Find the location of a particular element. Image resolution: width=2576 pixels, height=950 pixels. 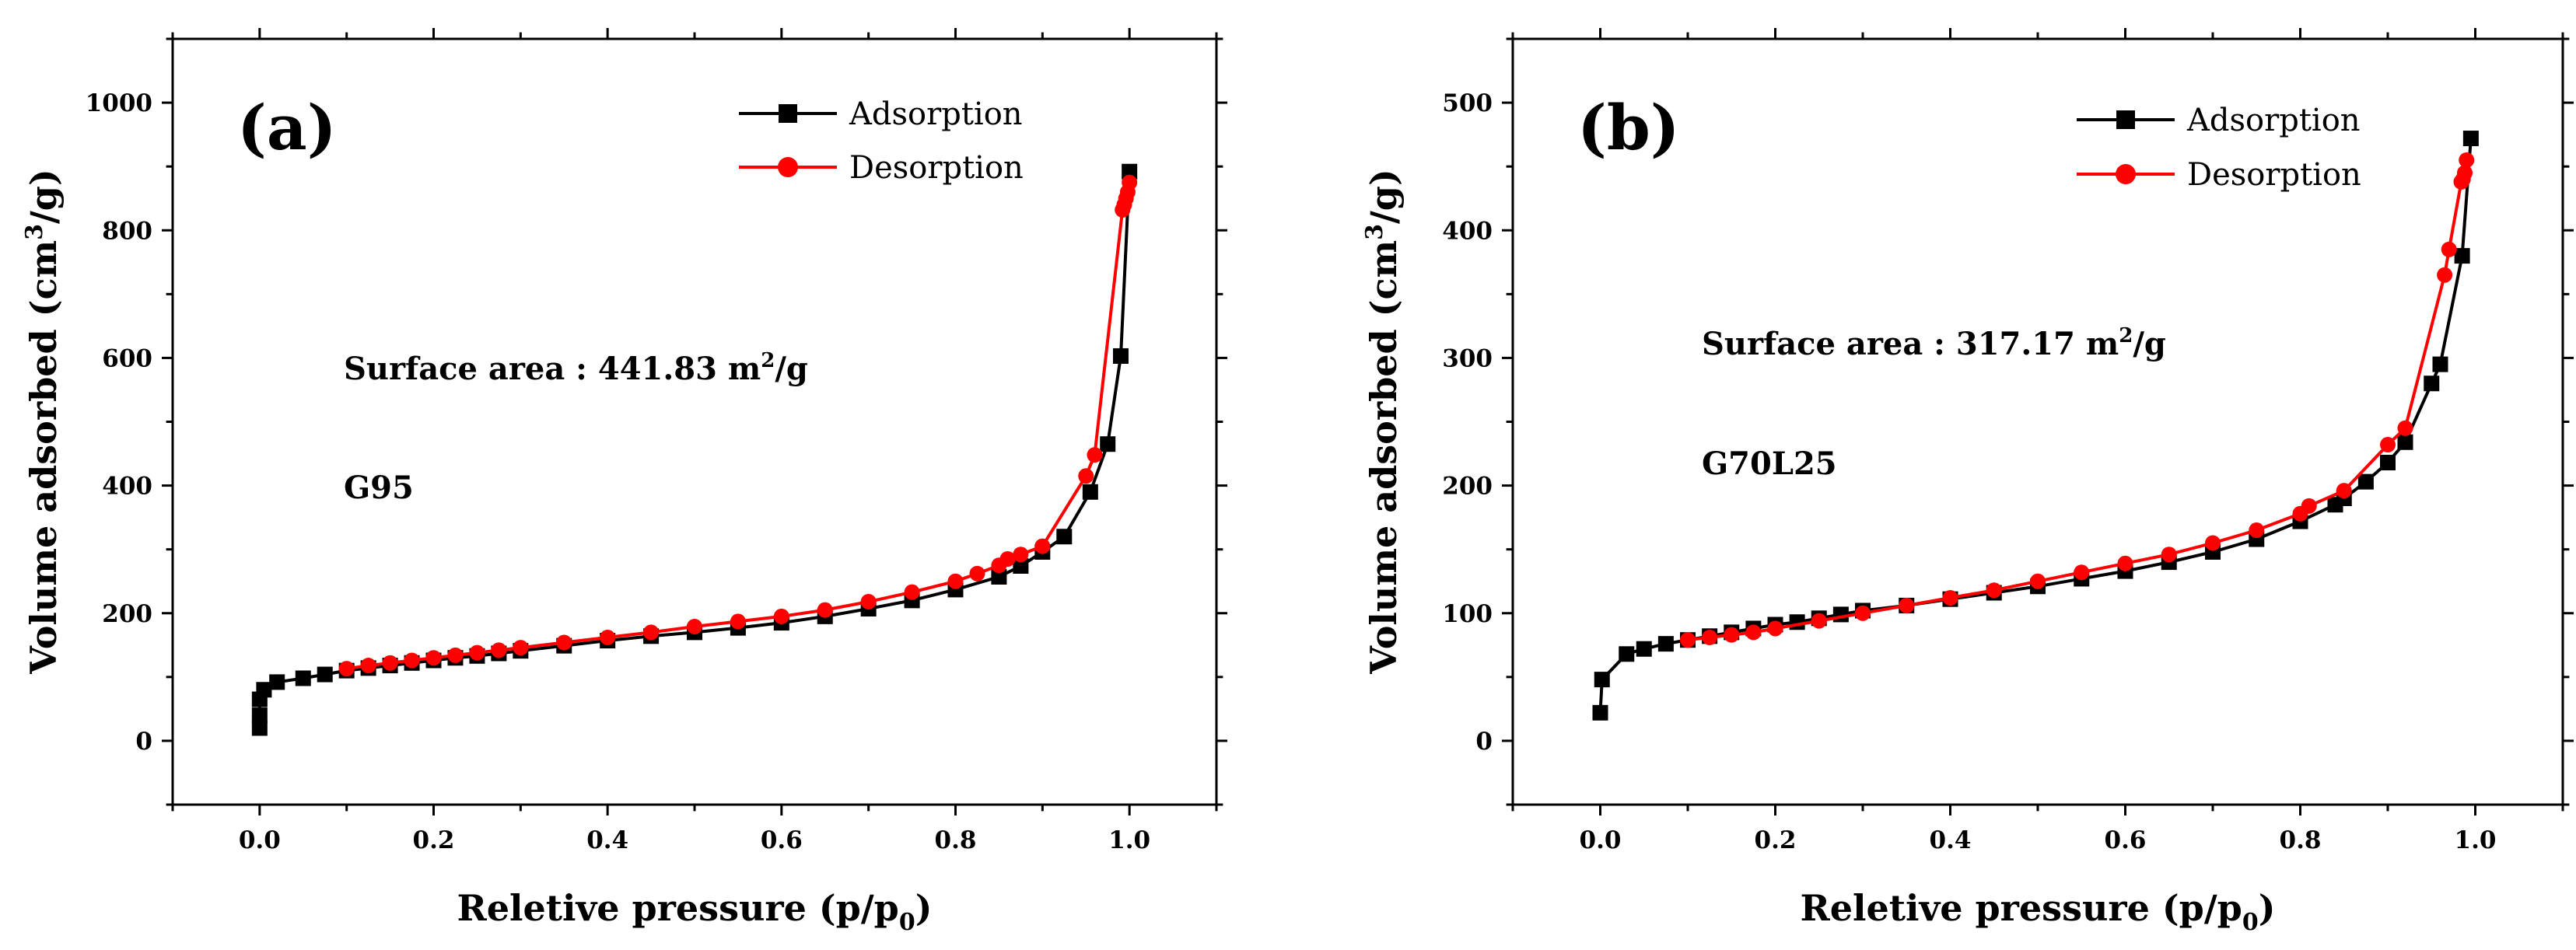

surface-area-unit-sup: 2 is located at coordinates (768, 360).